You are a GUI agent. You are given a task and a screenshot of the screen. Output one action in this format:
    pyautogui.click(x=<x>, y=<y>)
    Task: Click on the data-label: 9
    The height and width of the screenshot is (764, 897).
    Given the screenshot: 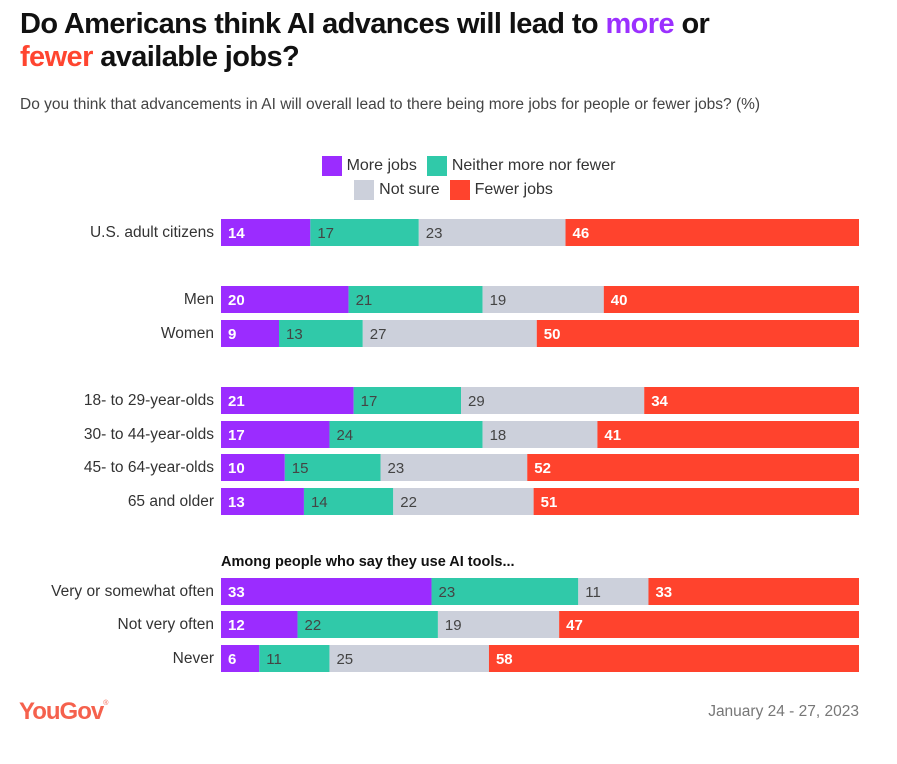 What is the action you would take?
    pyautogui.click(x=232, y=334)
    